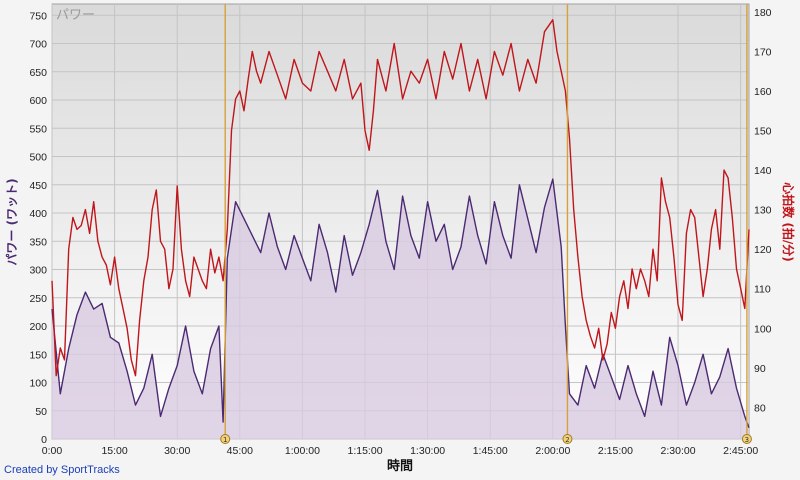 The width and height of the screenshot is (800, 480). I want to click on right-axis-tick-label: 140, so click(763, 171).